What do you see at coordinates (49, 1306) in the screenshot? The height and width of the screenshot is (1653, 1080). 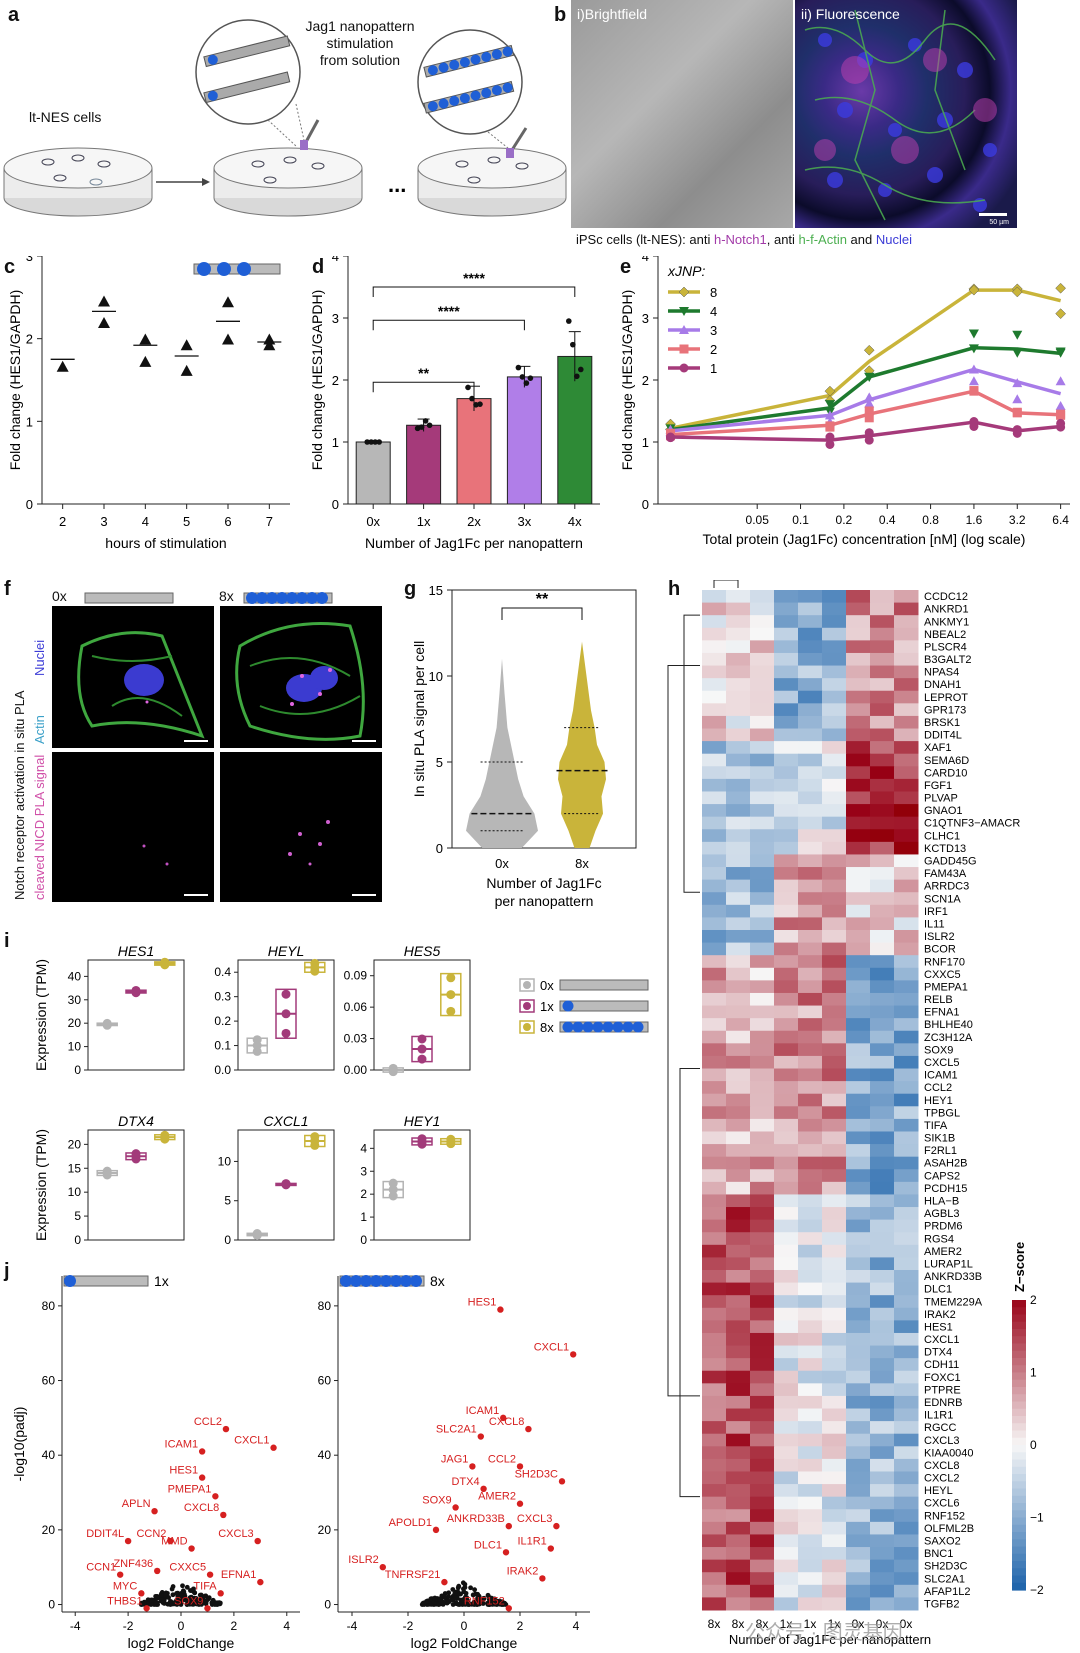 I see `y-tick-label: 80` at bounding box center [49, 1306].